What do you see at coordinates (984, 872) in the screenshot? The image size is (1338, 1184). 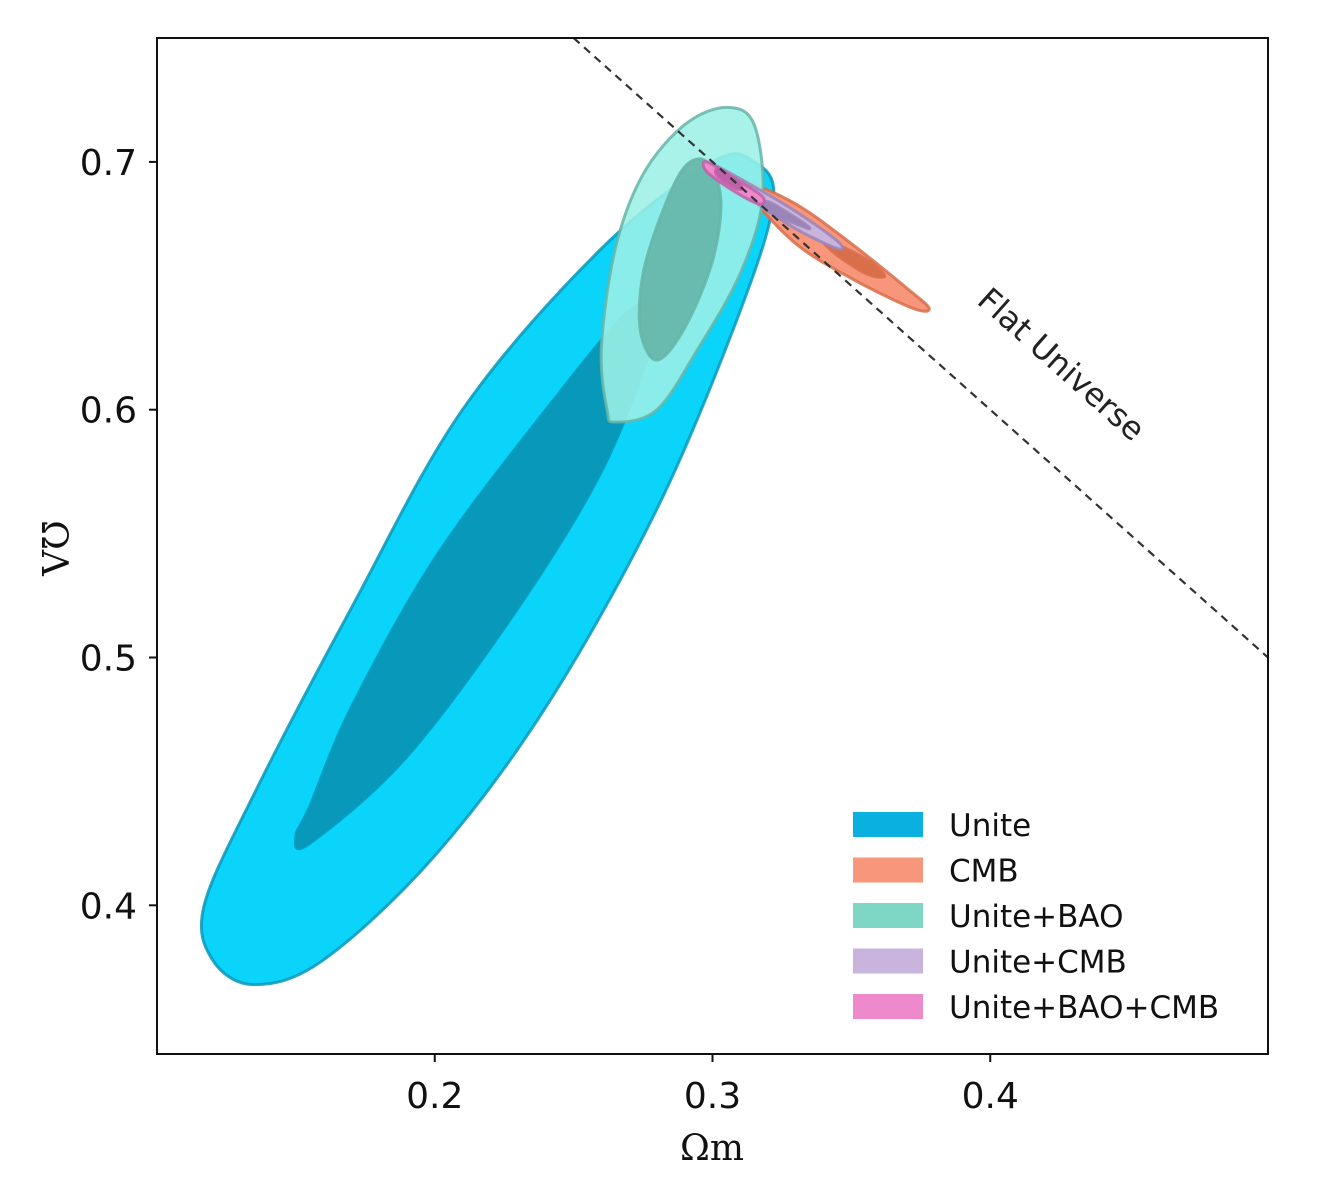 I see `legend-label-cmb: CMB` at bounding box center [984, 872].